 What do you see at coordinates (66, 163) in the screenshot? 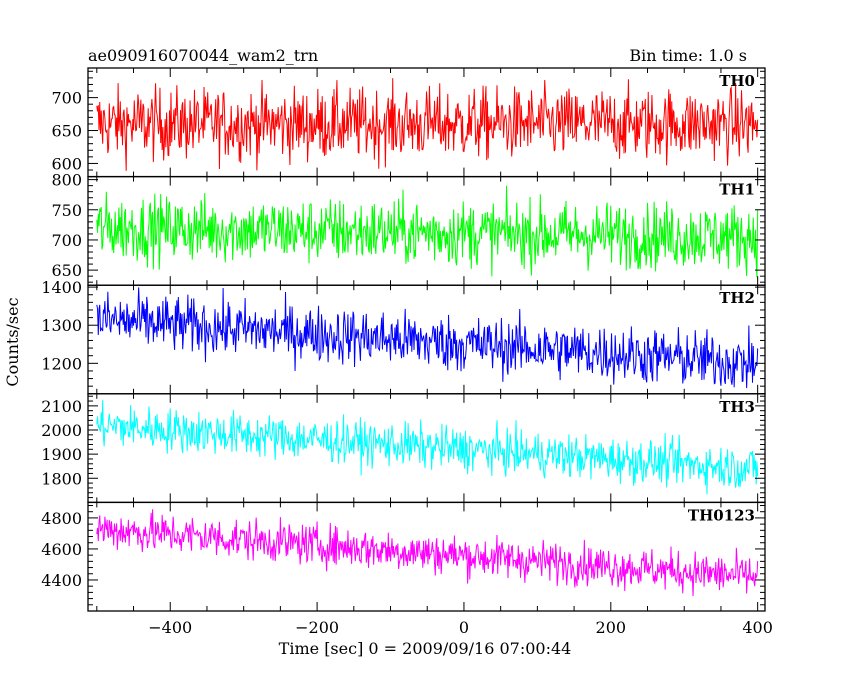
I see `y-tick-label: 600` at bounding box center [66, 163].